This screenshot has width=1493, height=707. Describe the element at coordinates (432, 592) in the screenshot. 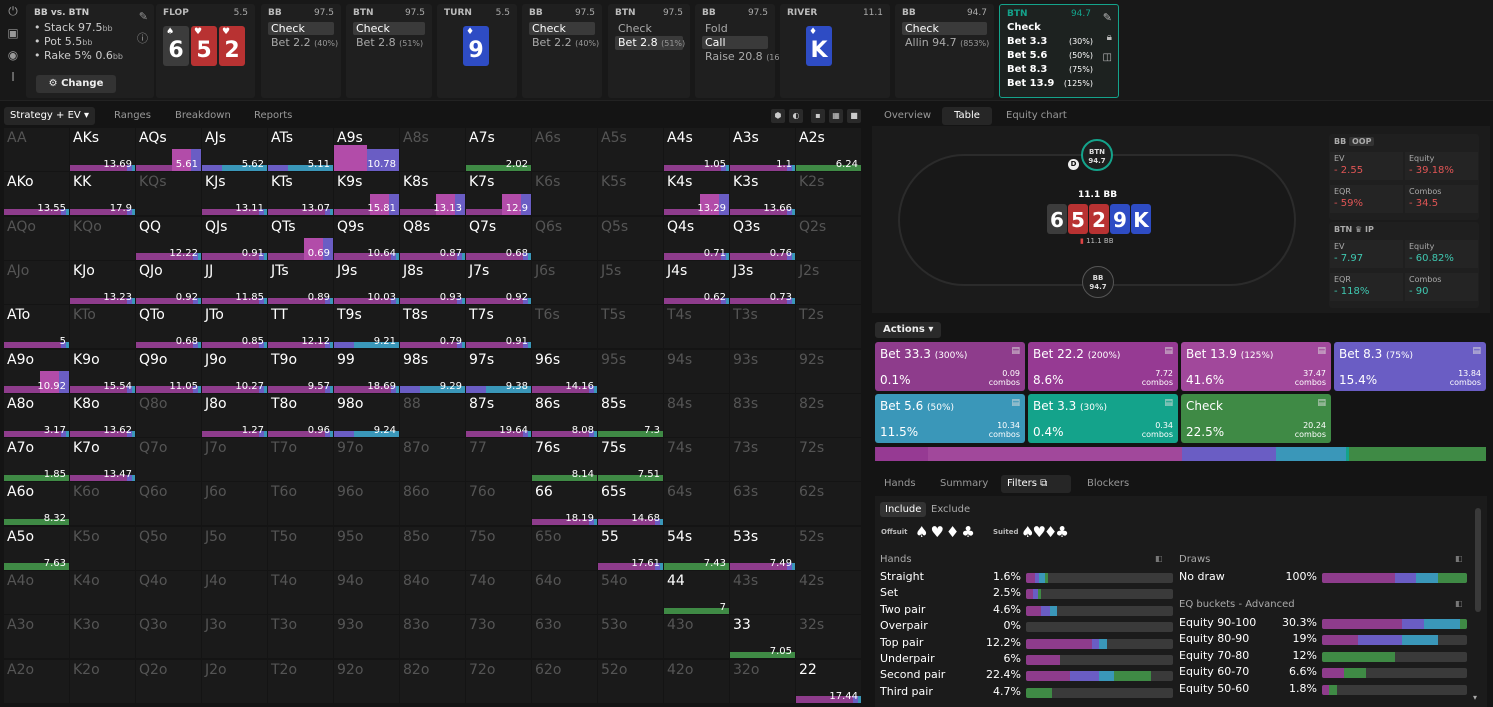

I see `hand-cell: 84o` at that location.